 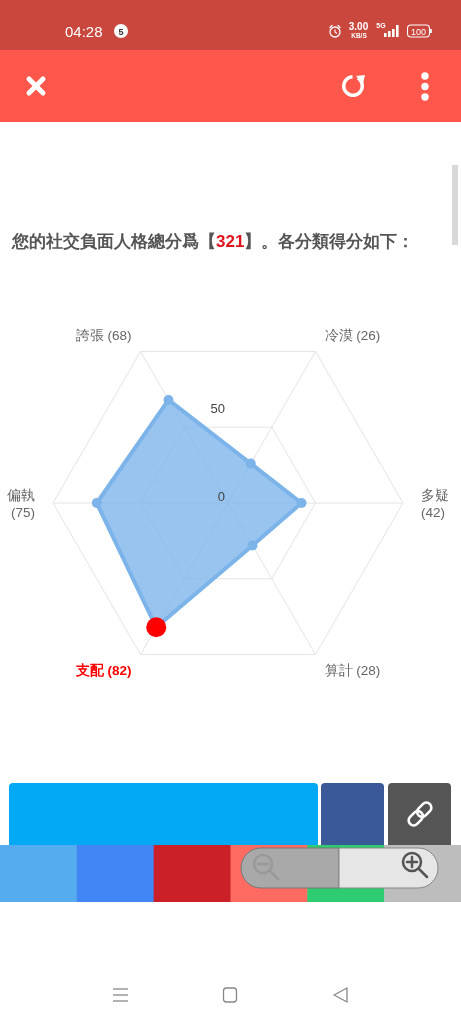 What do you see at coordinates (358, 26) in the screenshot?
I see `text: 3.00` at bounding box center [358, 26].